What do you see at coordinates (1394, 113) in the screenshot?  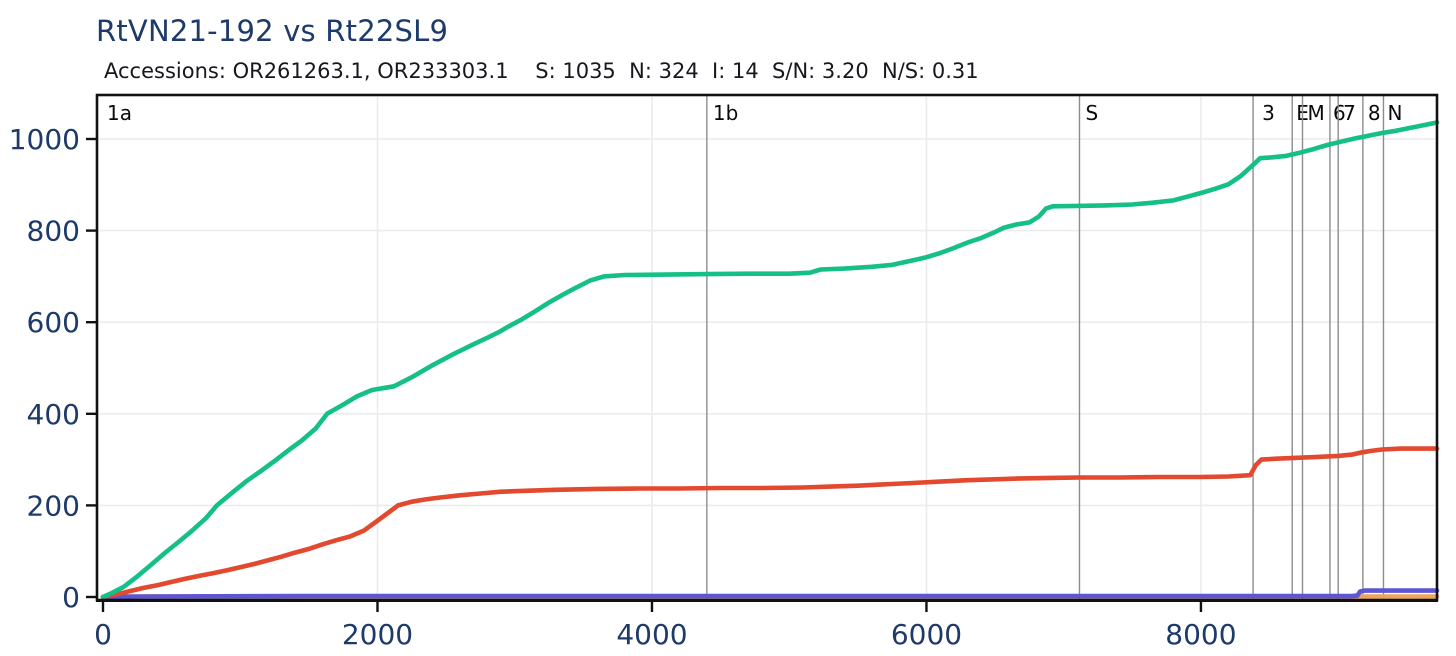 I see `gene-label-N: N` at bounding box center [1394, 113].